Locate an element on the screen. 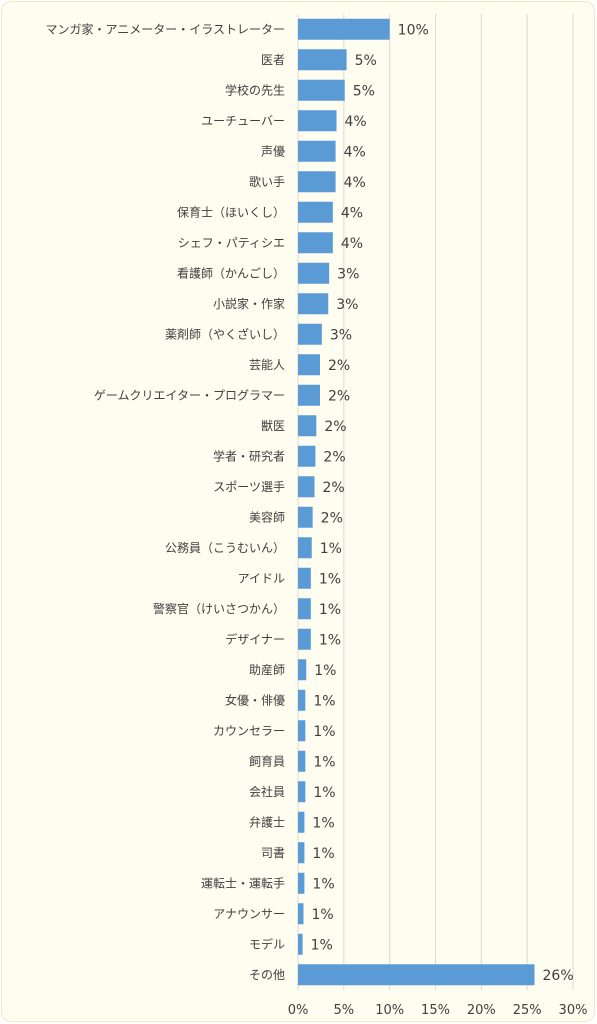  axis-layer: 0% 5% 10% 15% 20% 25% 30% is located at coordinates (438, 1010).